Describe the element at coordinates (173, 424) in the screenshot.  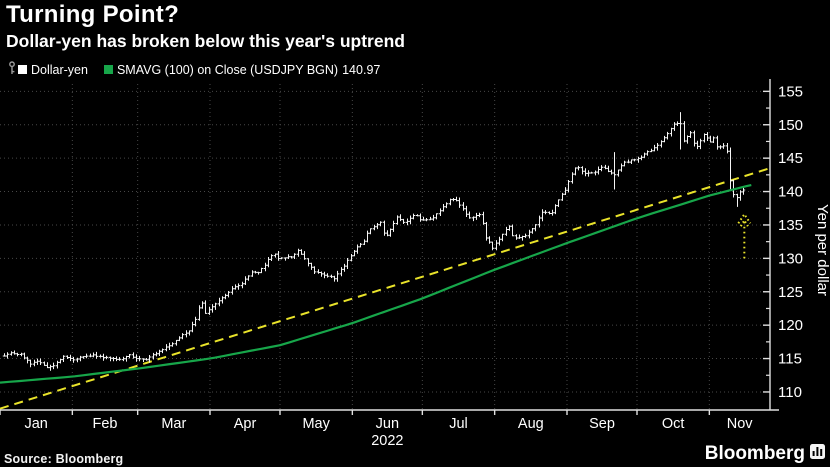
I see `x-month-label: Mar` at that location.